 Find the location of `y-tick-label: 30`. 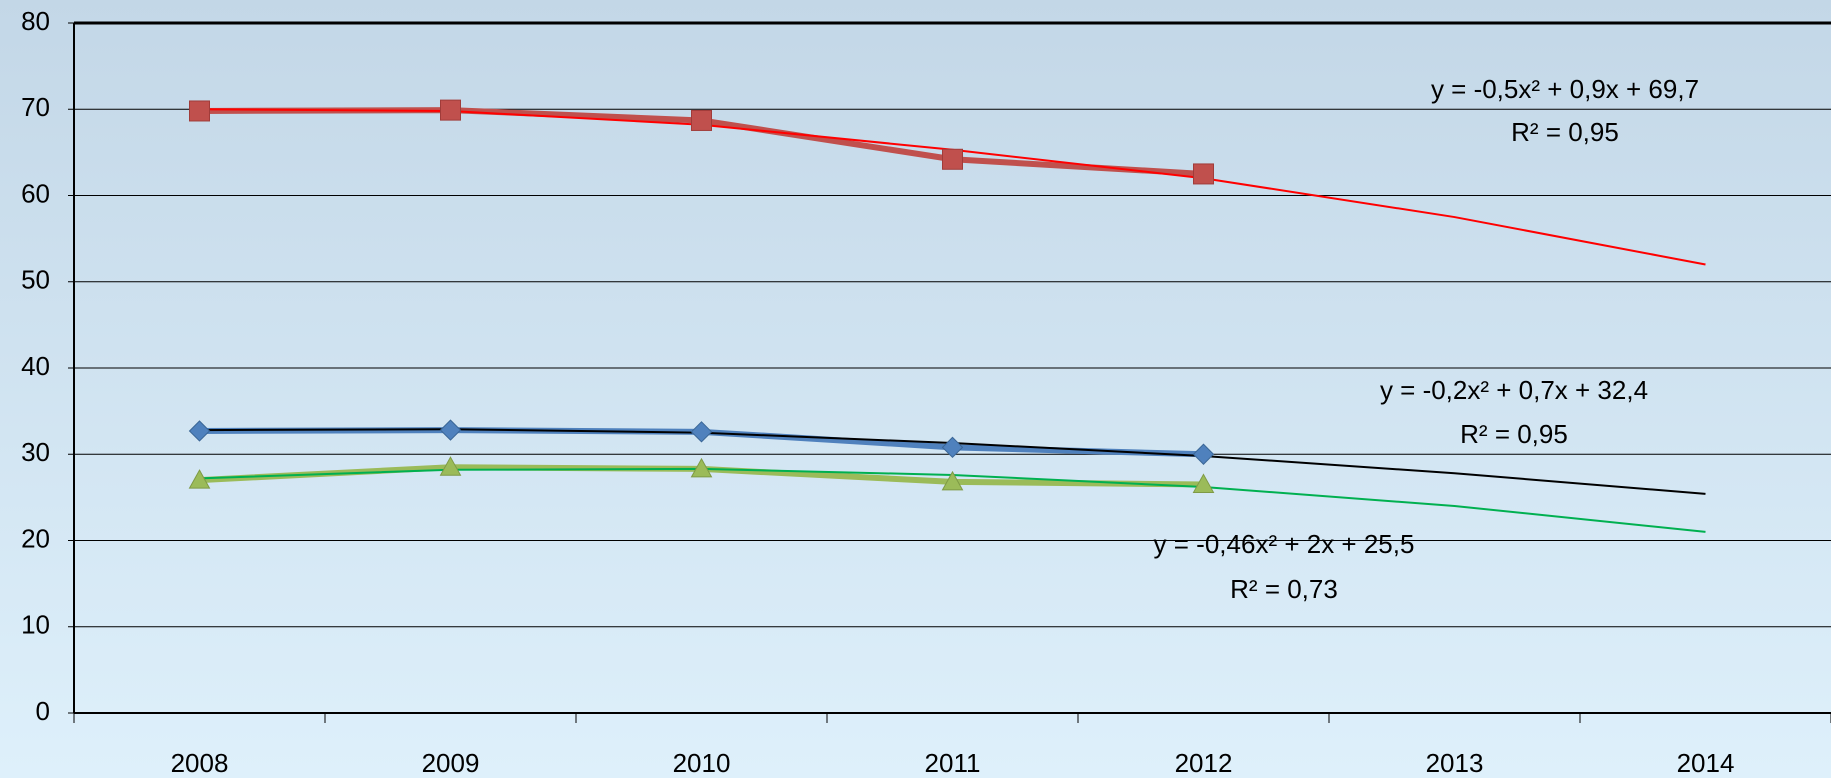

y-tick-label: 30 is located at coordinates (35, 452).